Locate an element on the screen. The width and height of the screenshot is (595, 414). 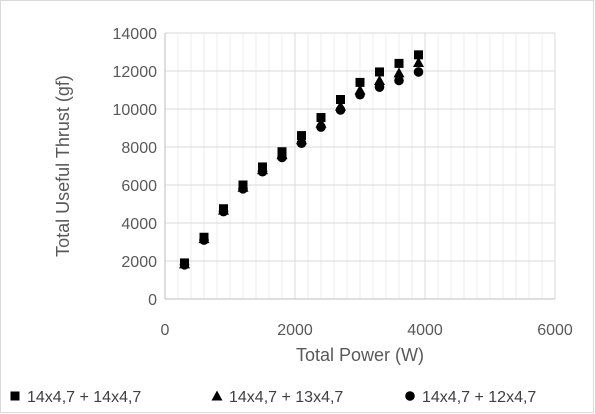
y-tick-labels: 0 2000 4000 6000 8000 10000 12000 14000 is located at coordinates (135, 167).